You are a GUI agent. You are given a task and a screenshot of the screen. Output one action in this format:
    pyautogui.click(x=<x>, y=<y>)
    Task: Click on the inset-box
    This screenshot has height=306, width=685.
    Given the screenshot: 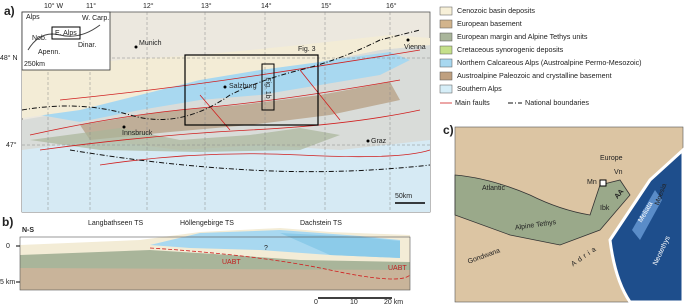 What is the action you would take?
    pyautogui.click(x=66, y=33)
    